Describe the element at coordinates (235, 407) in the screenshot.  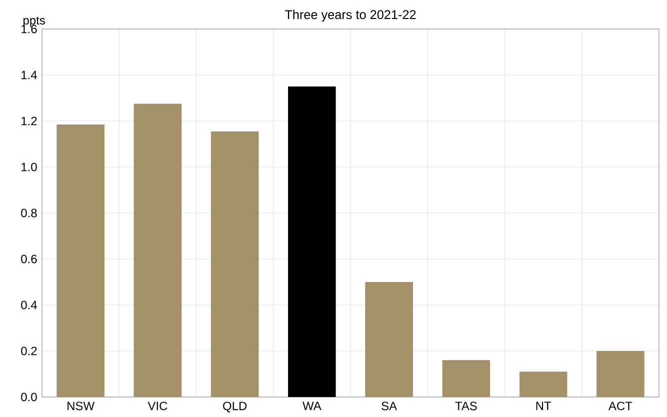
I see `x-tick-label: QLD` at that location.